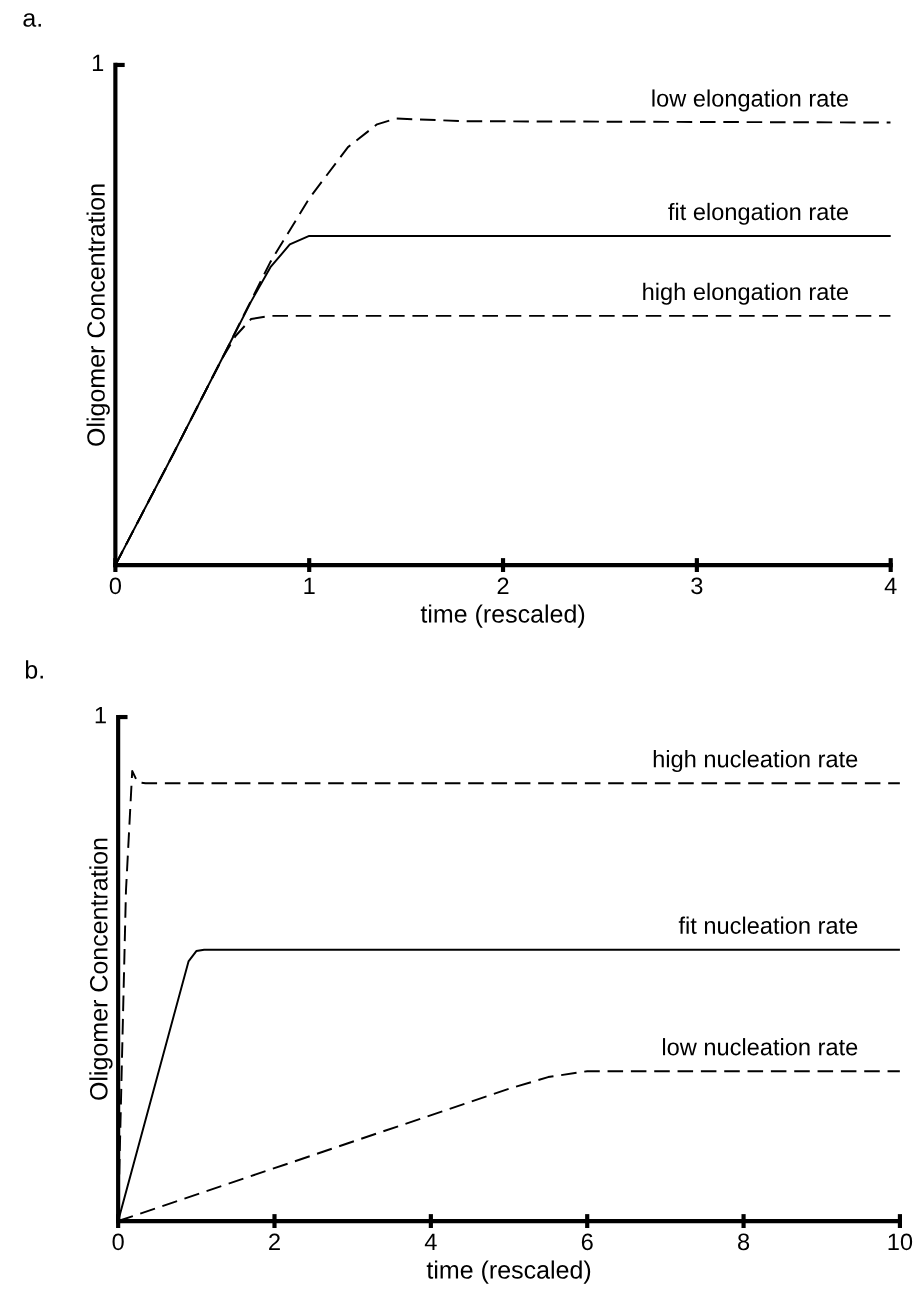 The width and height of the screenshot is (923, 1299). What do you see at coordinates (32, 20) in the screenshot?
I see `chart-title: a.` at bounding box center [32, 20].